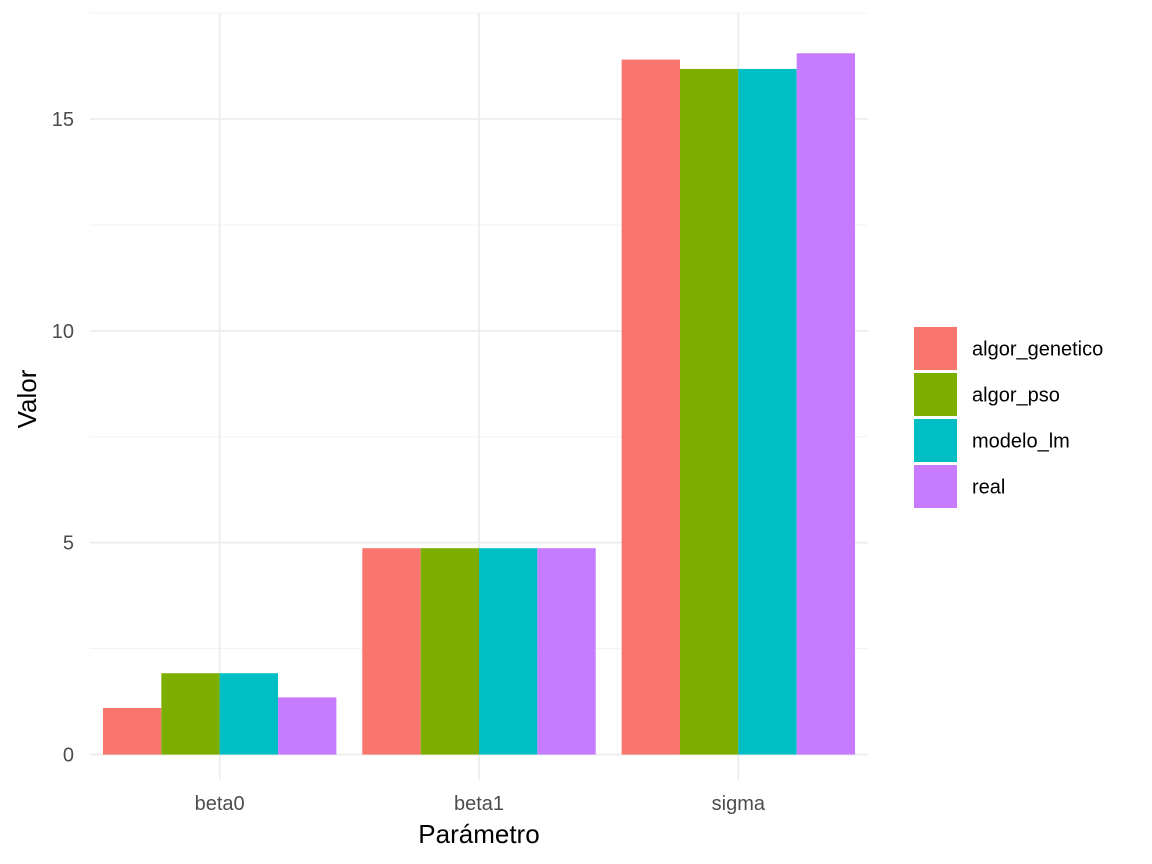 The height and width of the screenshot is (864, 1152). I want to click on y-tick-label: 15, so click(63, 120).